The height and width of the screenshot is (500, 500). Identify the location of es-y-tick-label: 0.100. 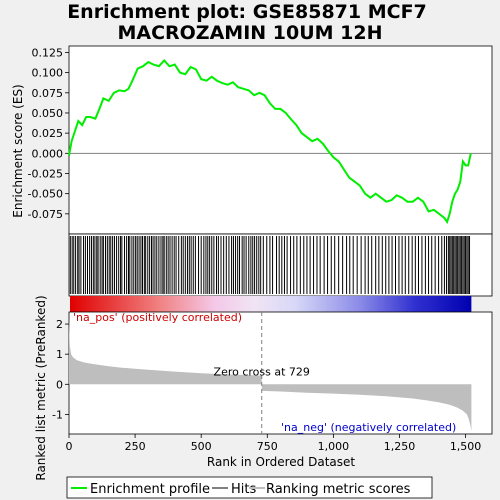
(48, 73).